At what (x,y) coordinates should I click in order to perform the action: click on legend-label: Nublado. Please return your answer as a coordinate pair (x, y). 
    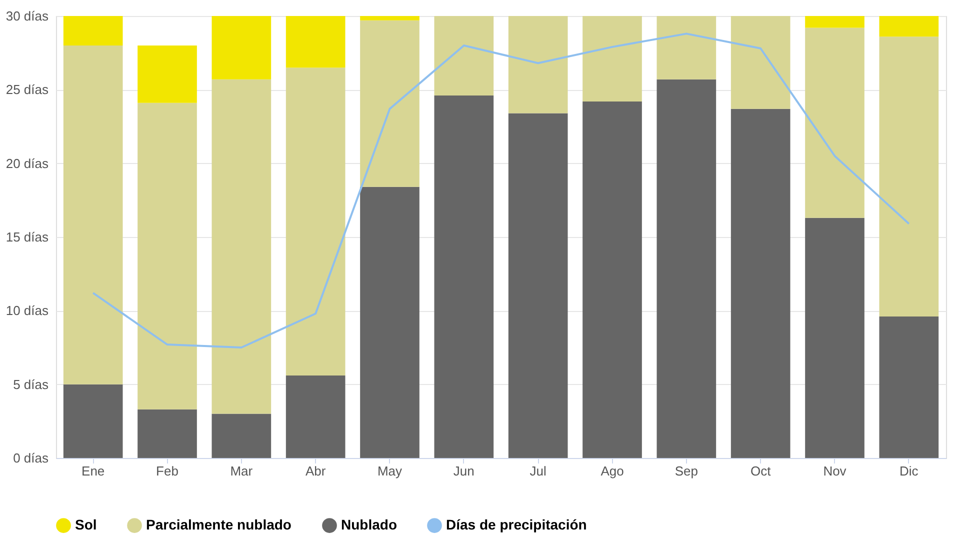
    Looking at the image, I should click on (369, 524).